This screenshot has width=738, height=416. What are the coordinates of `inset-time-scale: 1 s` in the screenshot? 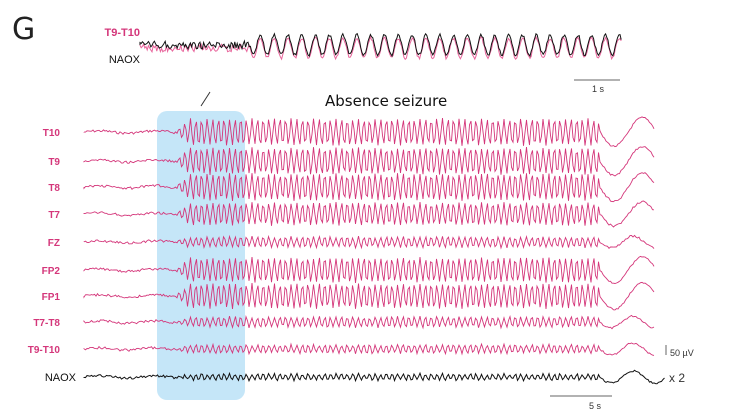 It's located at (598, 89).